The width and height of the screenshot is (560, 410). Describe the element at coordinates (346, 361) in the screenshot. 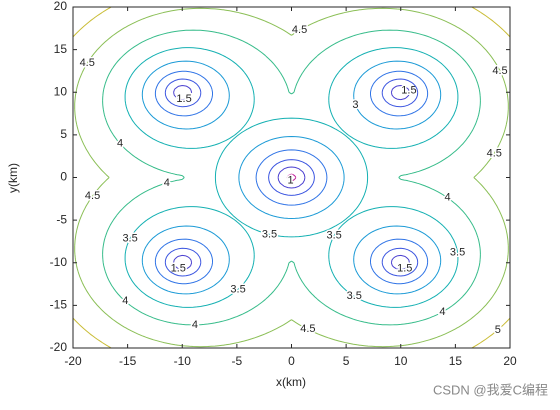

I see `x-tick-label: 5` at that location.